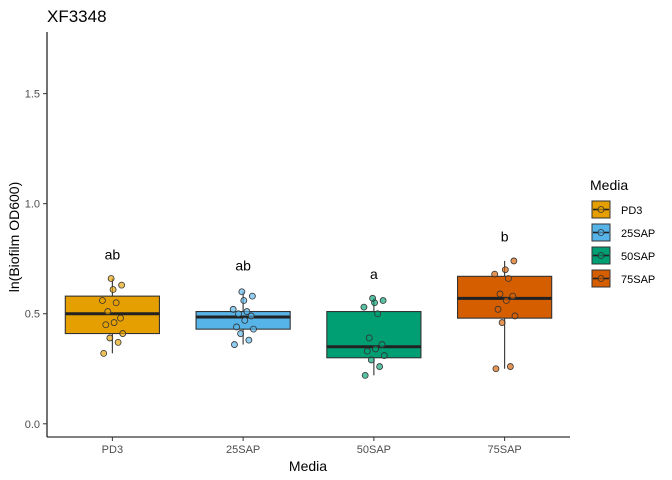 The height and width of the screenshot is (480, 672). I want to click on chart-title: XF3348, so click(77, 16).